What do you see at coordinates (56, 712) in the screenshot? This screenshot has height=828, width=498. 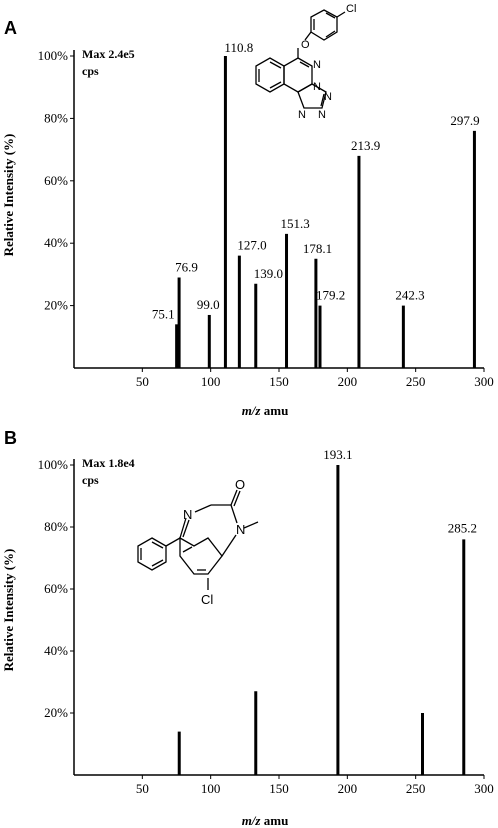 I see `y-tick-label-b: 20%` at bounding box center [56, 712].